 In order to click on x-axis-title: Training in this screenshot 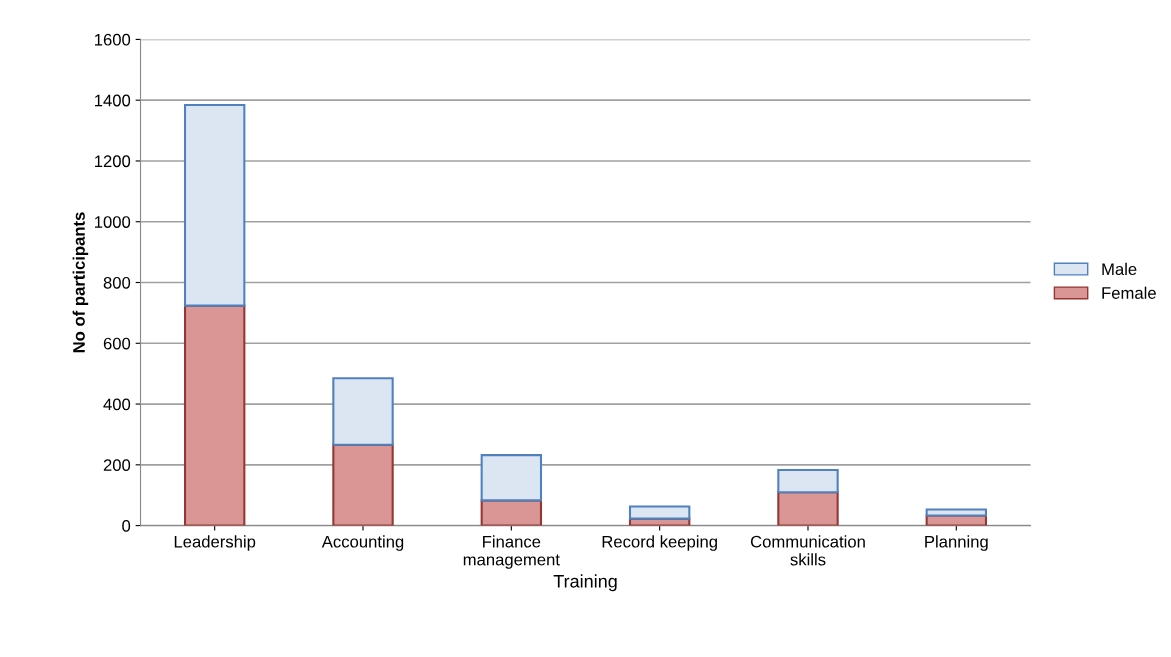, I will do `click(585, 583)`.